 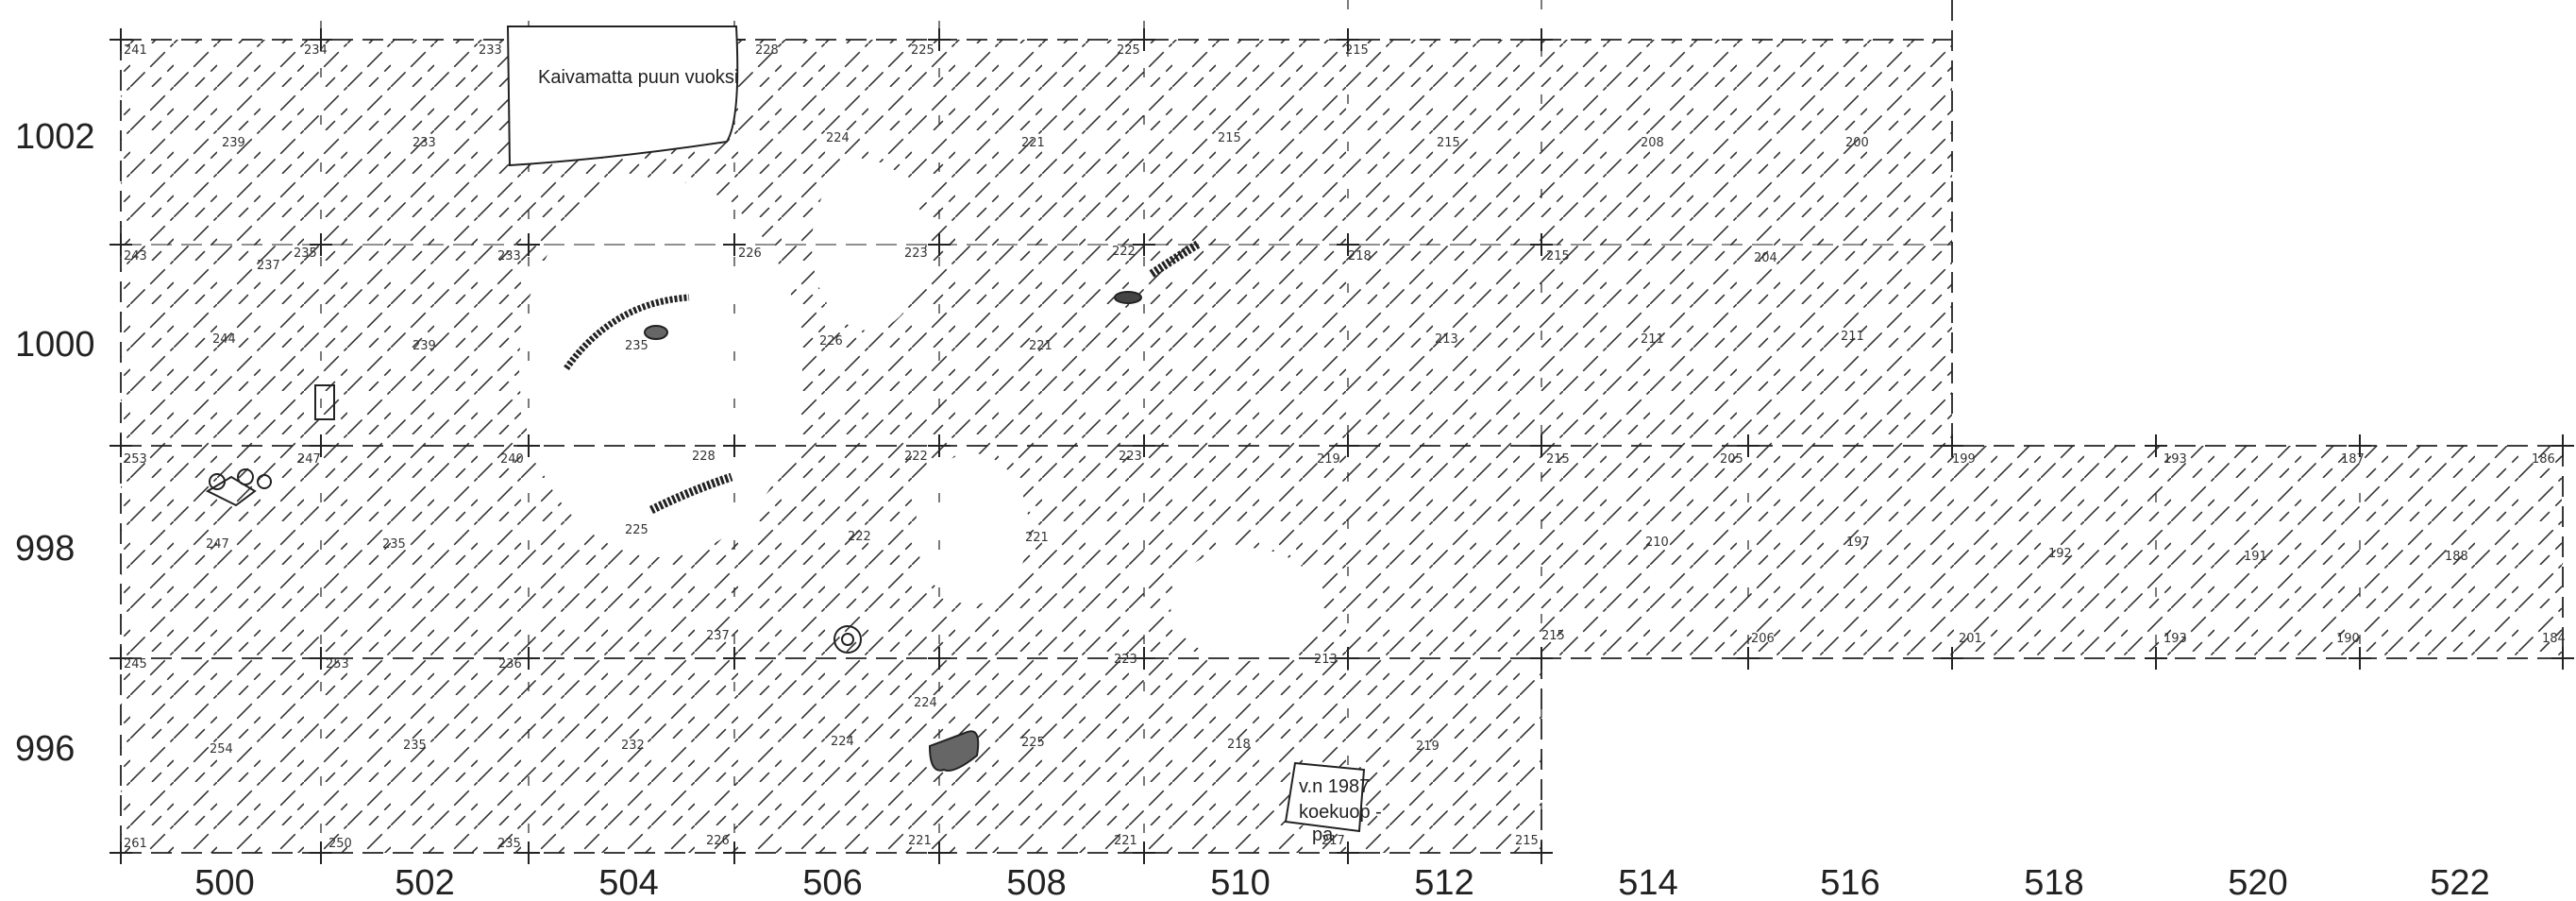 What do you see at coordinates (510, 664) in the screenshot?
I see `elevation-label: 236` at bounding box center [510, 664].